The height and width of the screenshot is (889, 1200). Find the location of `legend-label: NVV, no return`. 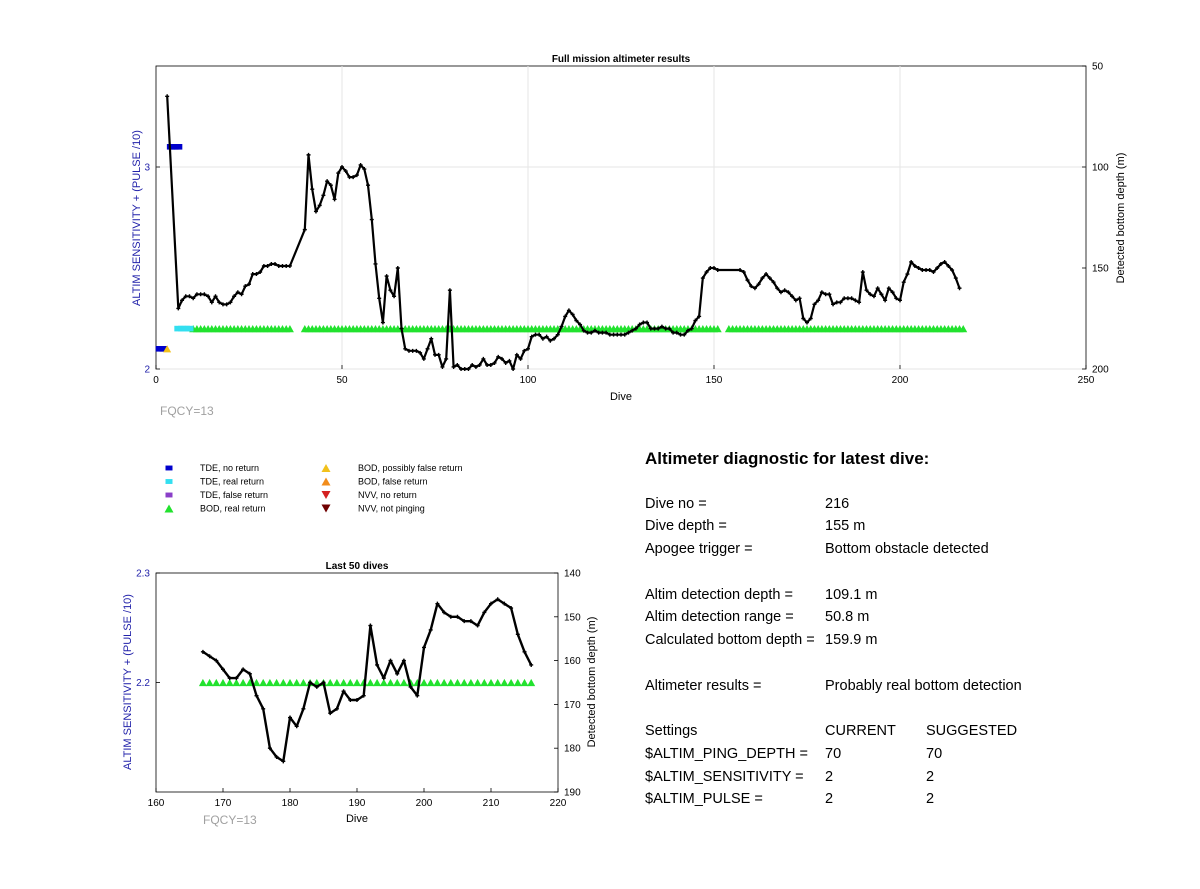

legend-label: NVV, no return is located at coordinates (387, 495).